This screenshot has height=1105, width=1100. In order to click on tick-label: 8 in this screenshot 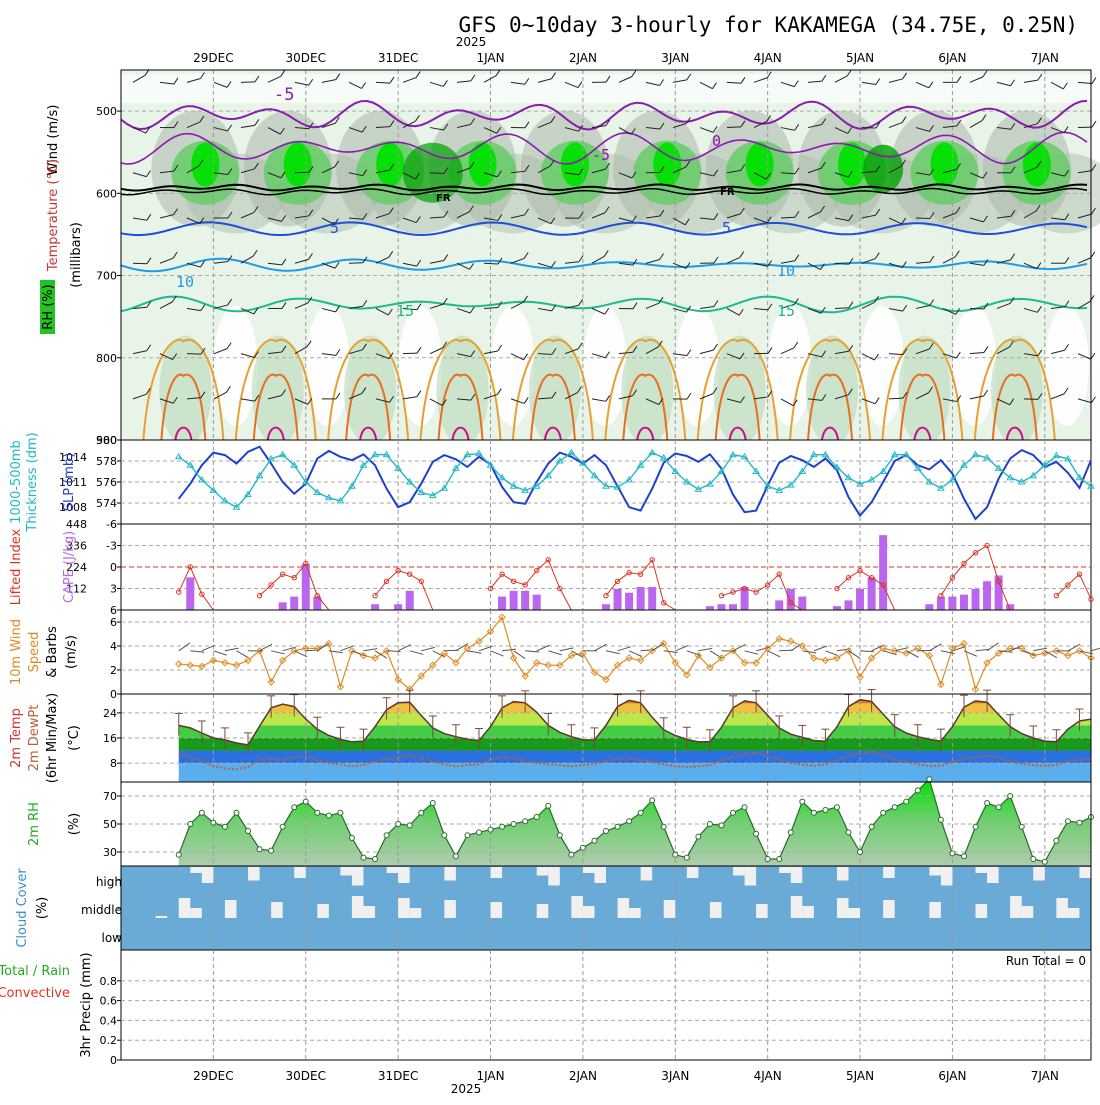, I will do `click(113, 763)`.